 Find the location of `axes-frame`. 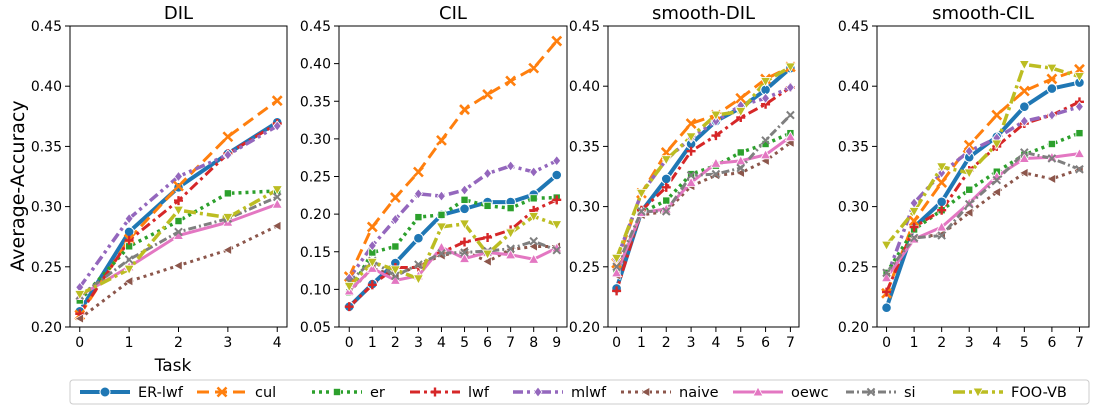

axes-frame is located at coordinates (983, 176).